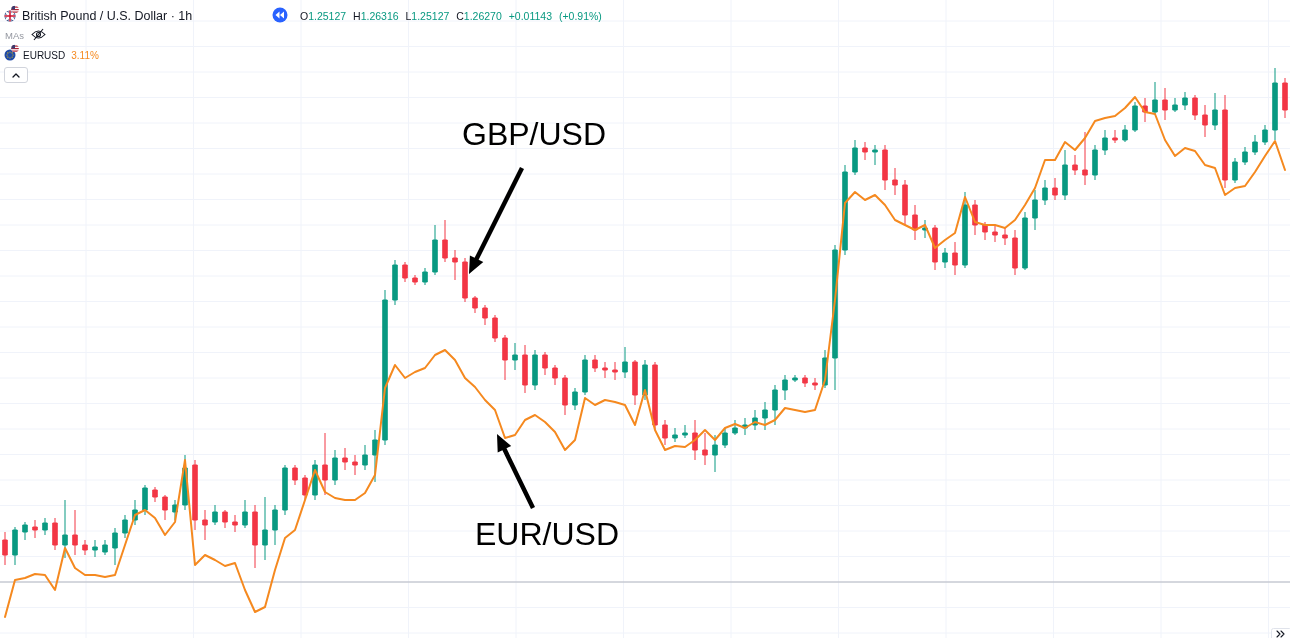 This screenshot has height=638, width=1290. I want to click on text: O1.25127 H1.26316 L1.25127 C1.26270 +0.01143 (+0.91%), so click(451, 16).